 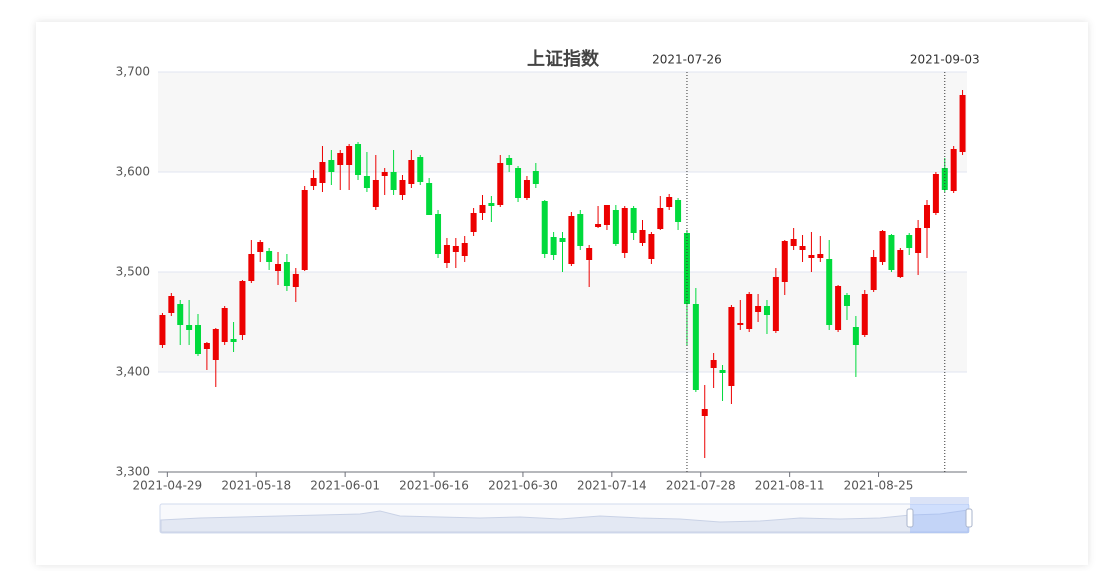 I want to click on marker-label: 2021-07-26, so click(x=687, y=60).